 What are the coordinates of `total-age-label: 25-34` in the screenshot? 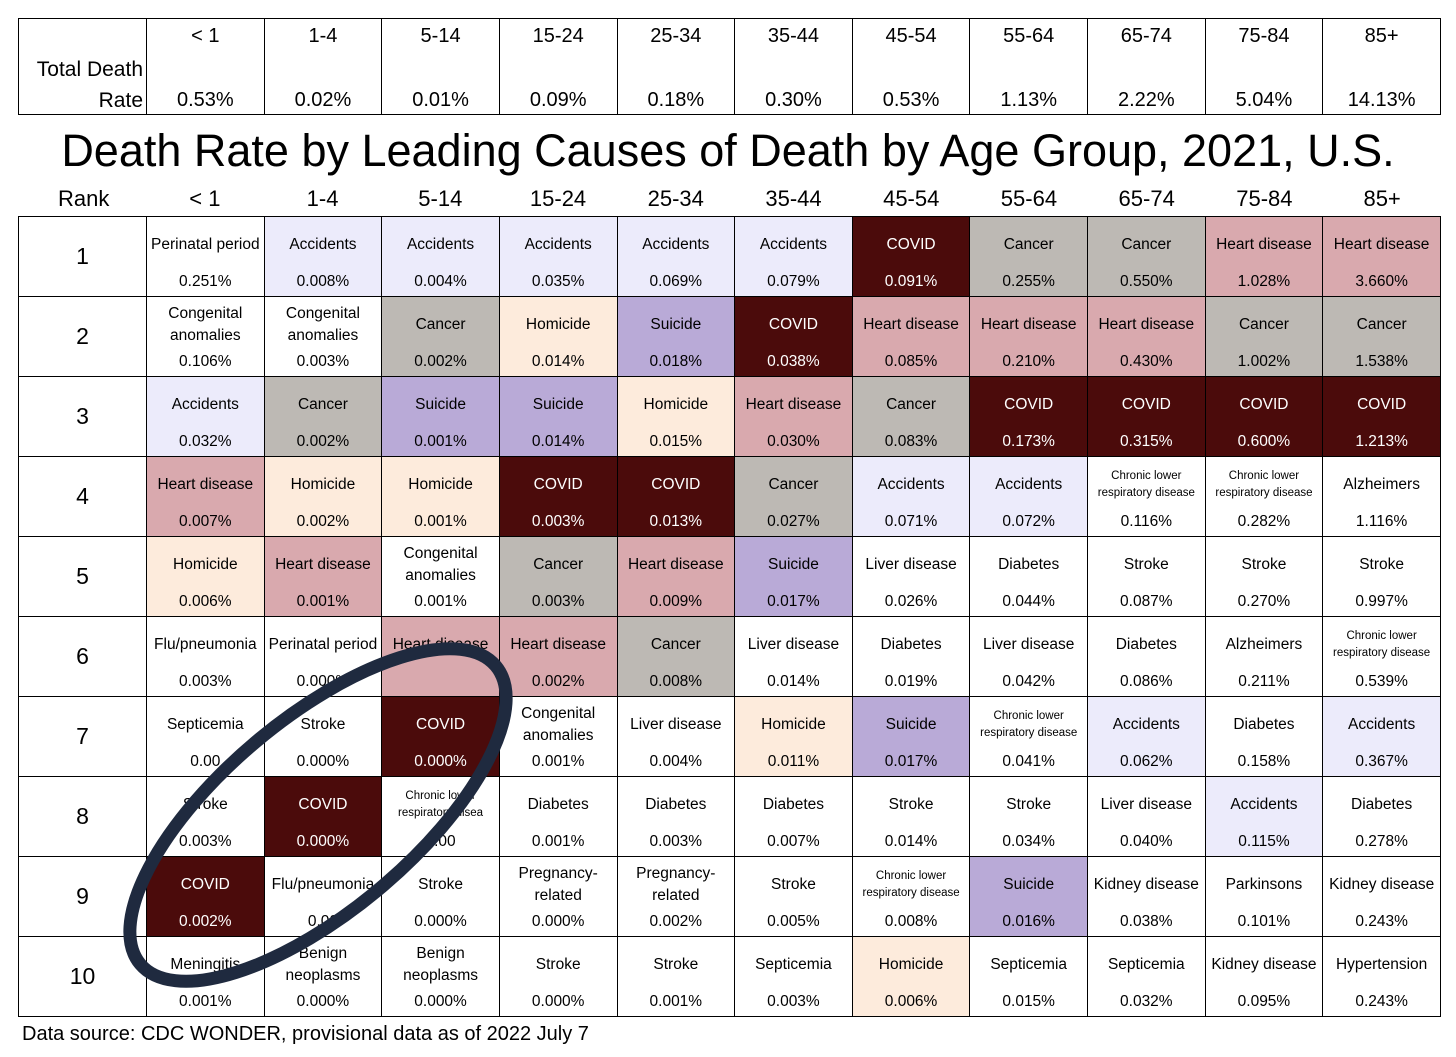 It's located at (676, 36).